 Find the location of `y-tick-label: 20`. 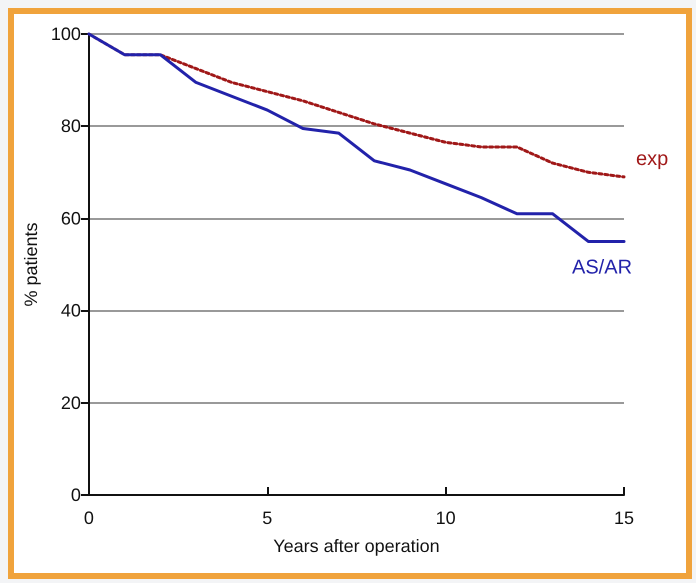

y-tick-label: 20 is located at coordinates (70, 402).